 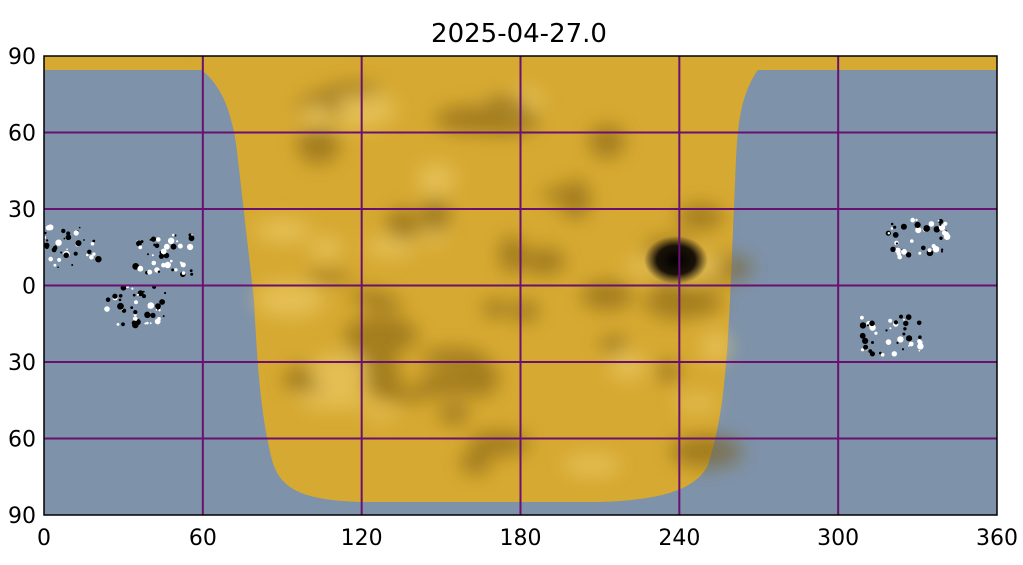 What do you see at coordinates (22, 287) in the screenshot?
I see `y-axis-ticks: 90 60 30 0 30 60 90` at bounding box center [22, 287].